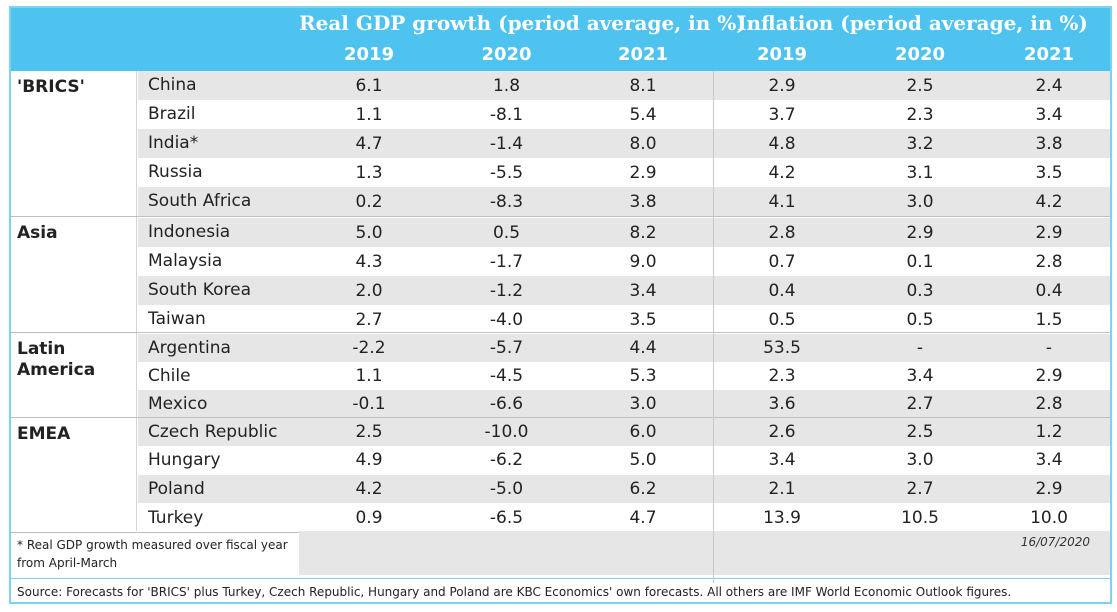 This screenshot has height=612, width=1117. Describe the element at coordinates (506, 404) in the screenshot. I see `gdp-value: -6.6` at that location.